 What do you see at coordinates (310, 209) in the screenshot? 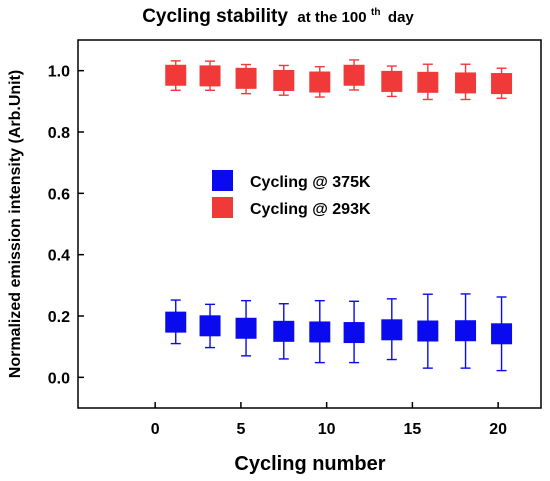
I see `legend-label-293k: Cycling @ 293K` at bounding box center [310, 209].